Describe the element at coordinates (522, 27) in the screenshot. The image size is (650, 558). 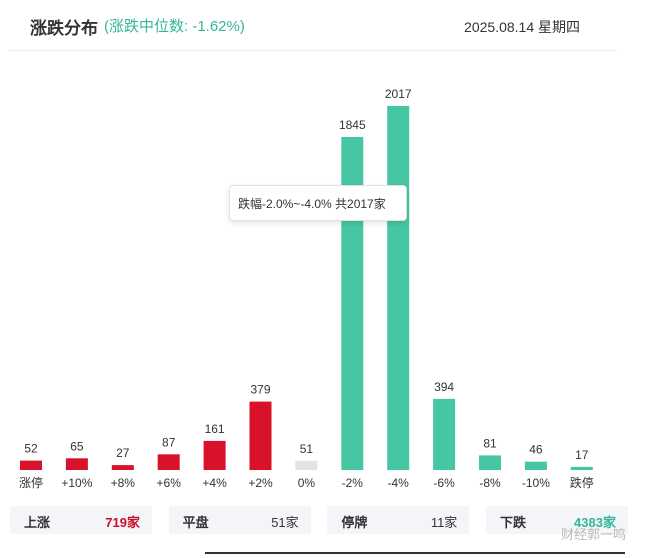
I see `date-label: 2025.08.14 星期四` at that location.